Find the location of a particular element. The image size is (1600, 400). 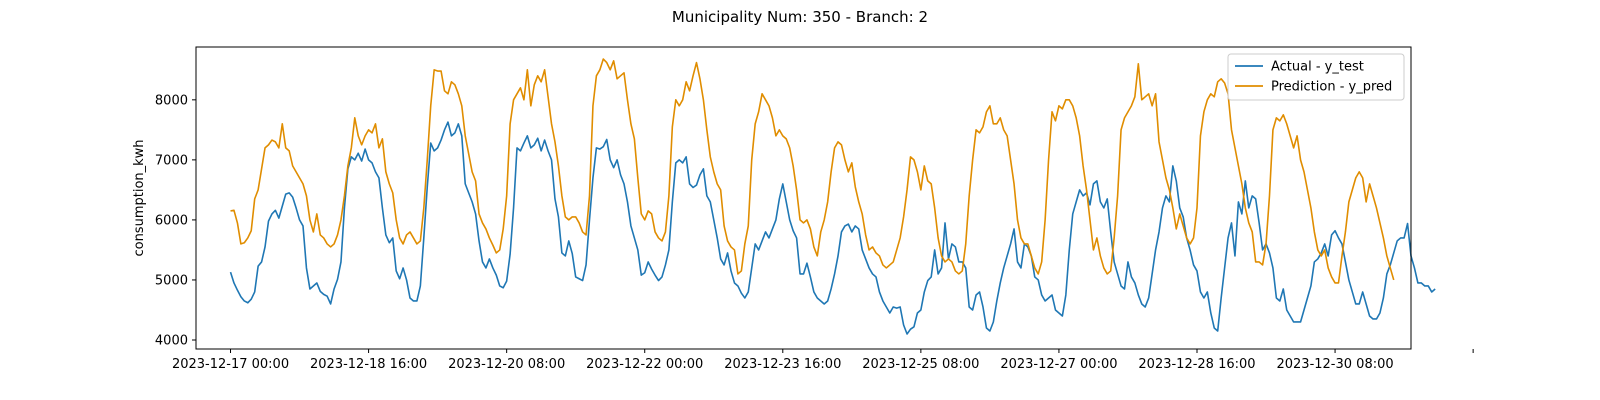

x-tick-label-0: 2023-12-17 00:00 is located at coordinates (230, 364).